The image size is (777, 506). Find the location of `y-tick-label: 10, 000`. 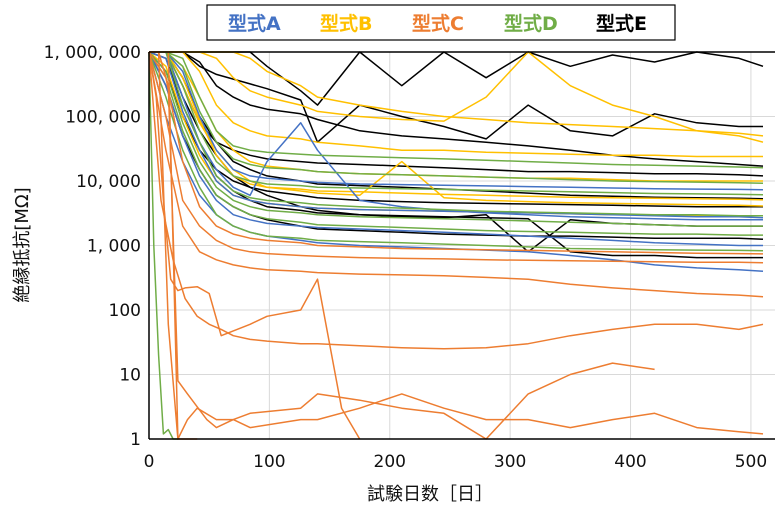

y-tick-label: 10, 000 is located at coordinates (108, 182).